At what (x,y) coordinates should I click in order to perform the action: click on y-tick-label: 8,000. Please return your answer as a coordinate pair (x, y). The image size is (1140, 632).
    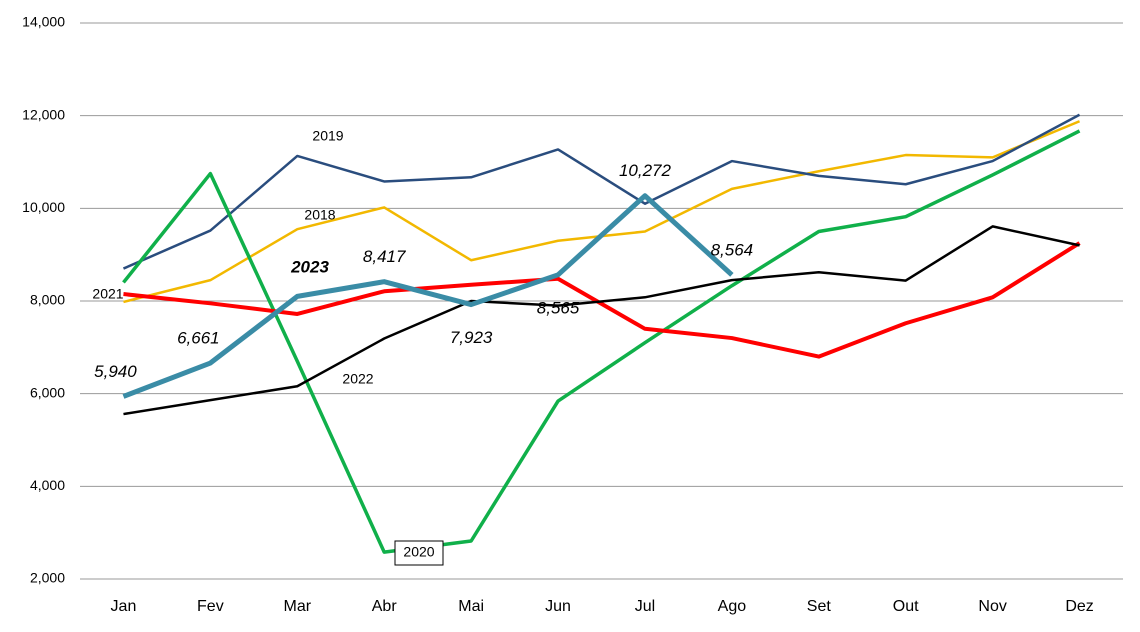
    Looking at the image, I should click on (47, 300).